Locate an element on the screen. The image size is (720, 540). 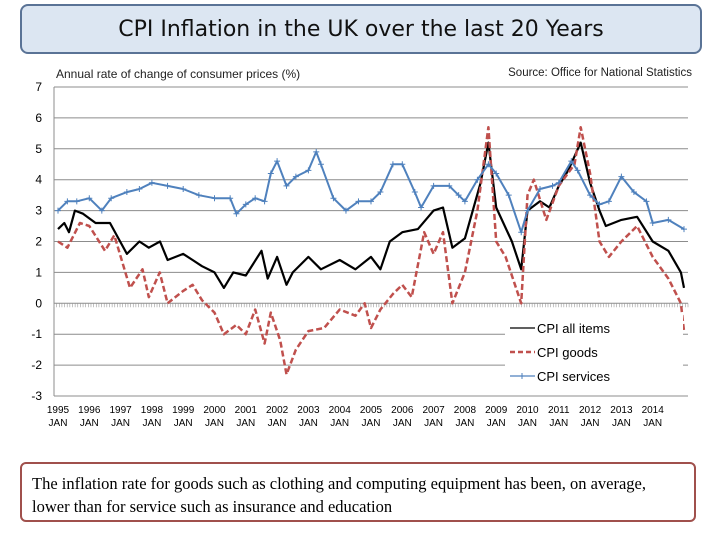
y-tick-label: 6 is located at coordinates (38, 118).